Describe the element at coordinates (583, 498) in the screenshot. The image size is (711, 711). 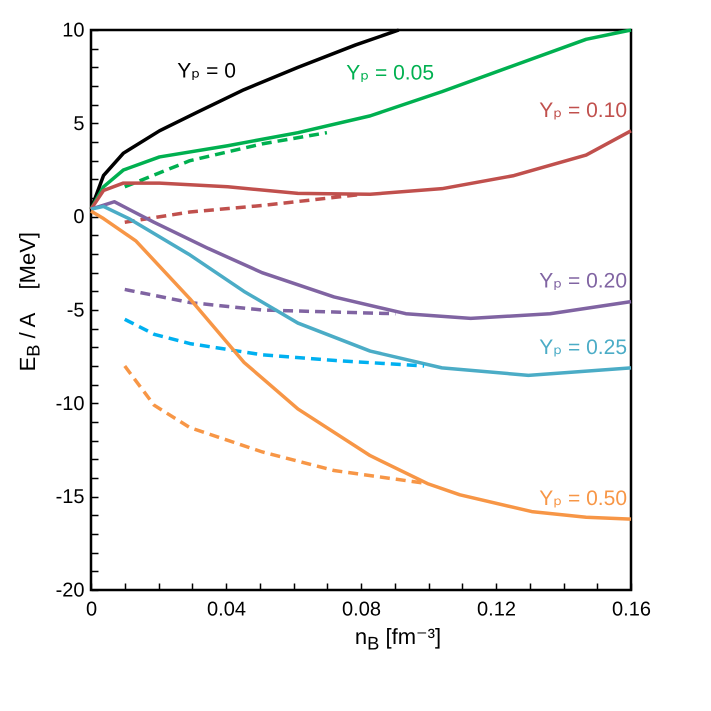
I see `series-label: Yₚ = 0.50` at that location.